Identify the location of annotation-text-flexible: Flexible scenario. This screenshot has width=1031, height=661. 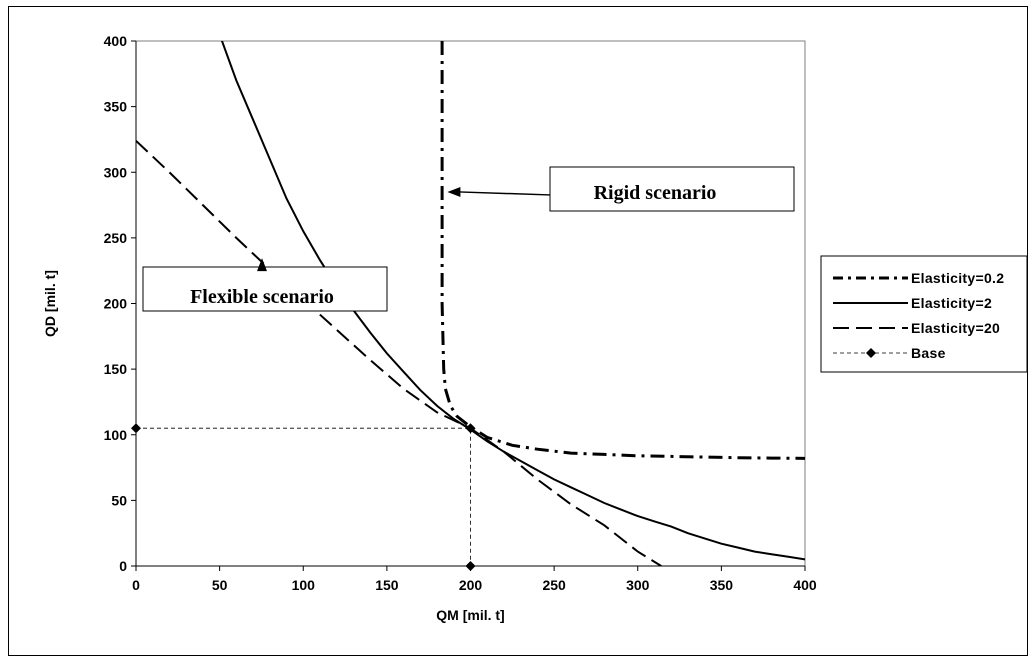
(262, 297).